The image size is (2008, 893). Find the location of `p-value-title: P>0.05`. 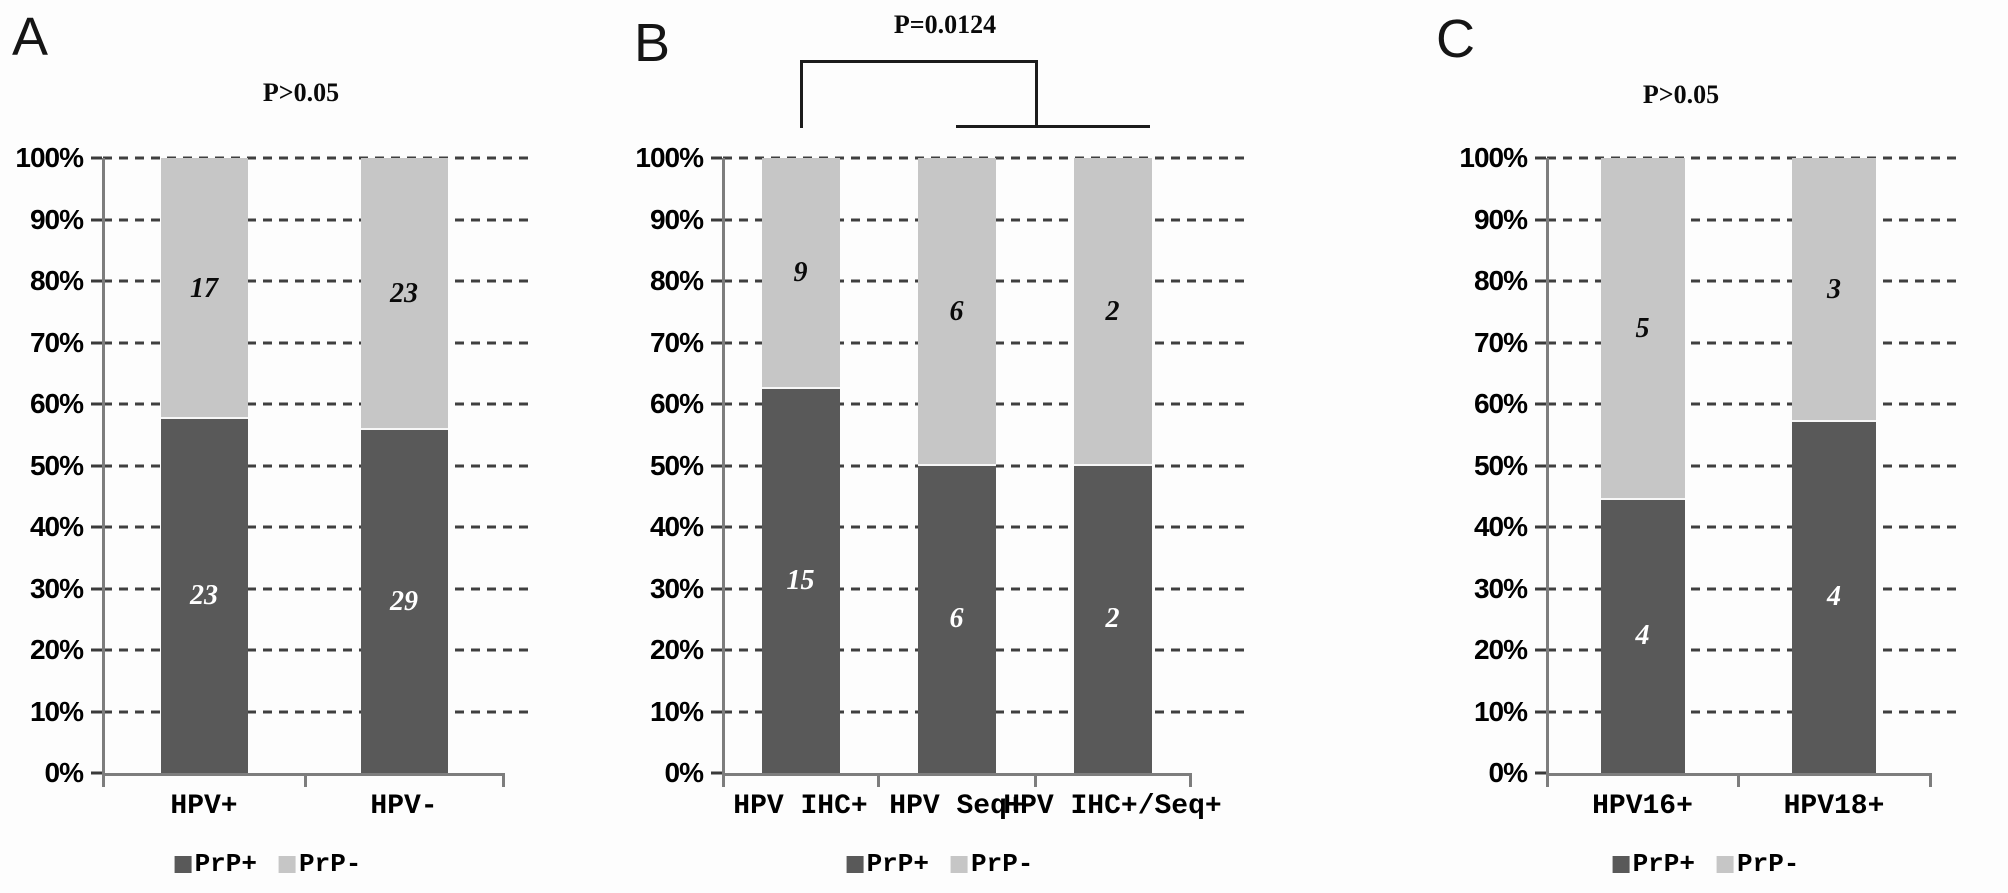

p-value-title: P>0.05 is located at coordinates (301, 92).